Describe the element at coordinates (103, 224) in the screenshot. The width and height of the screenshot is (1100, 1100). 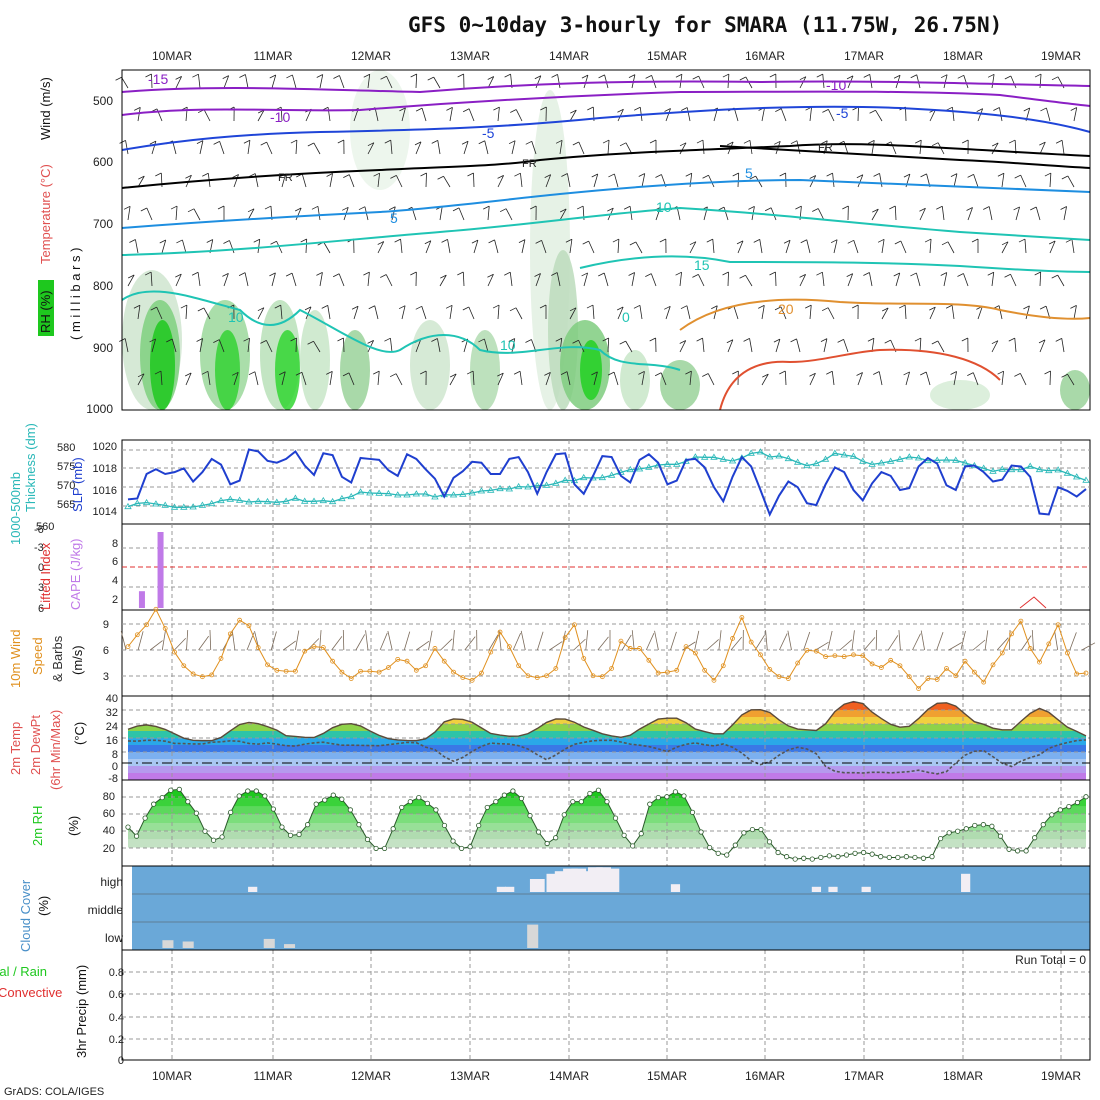
I see `pressure-tick-700: 700` at that location.